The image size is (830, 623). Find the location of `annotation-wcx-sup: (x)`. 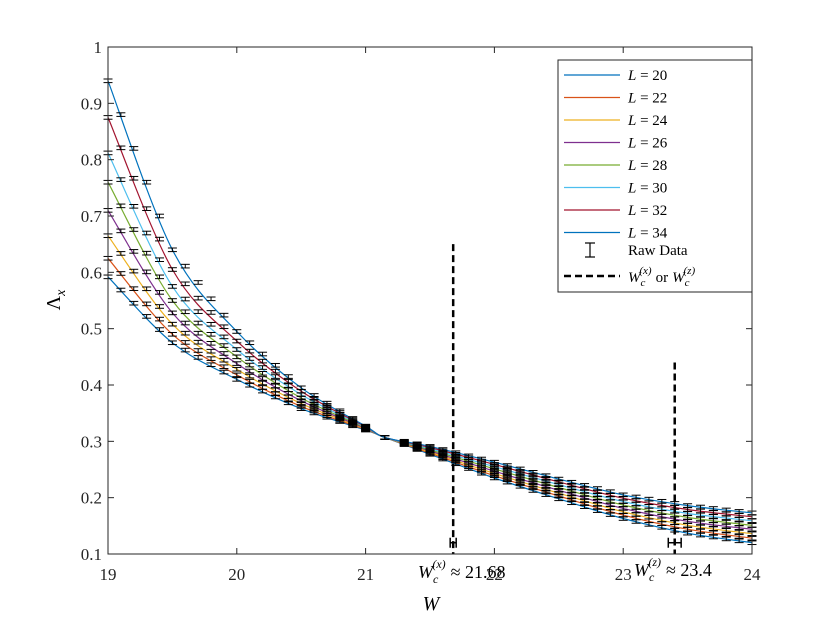

annotation-wcx-sup: (x) is located at coordinates (438, 564).